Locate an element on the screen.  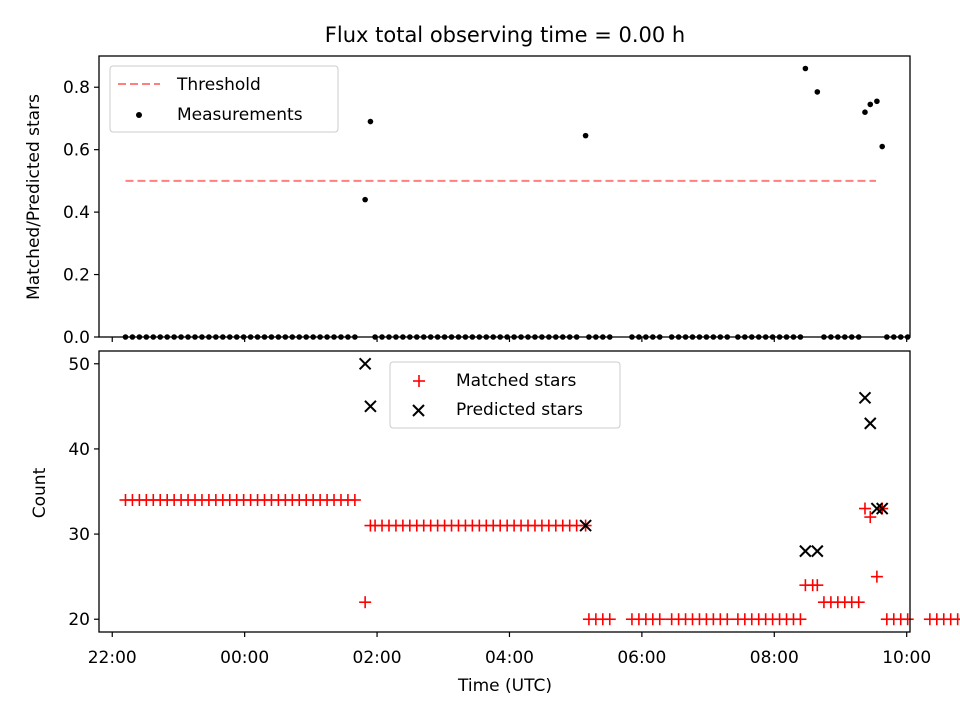
star-counts-legend: Matched stars Predicted stars is located at coordinates (505, 395).